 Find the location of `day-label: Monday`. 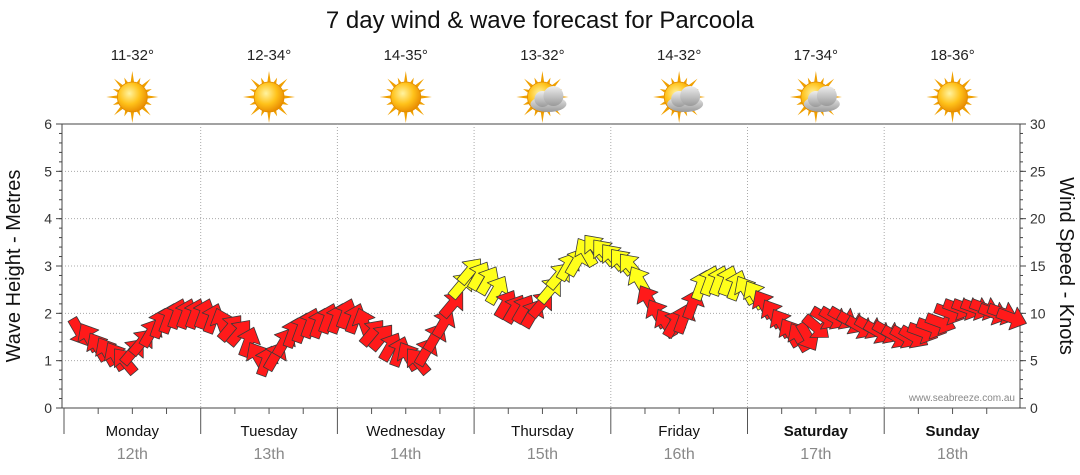

day-label: Monday is located at coordinates (133, 431).